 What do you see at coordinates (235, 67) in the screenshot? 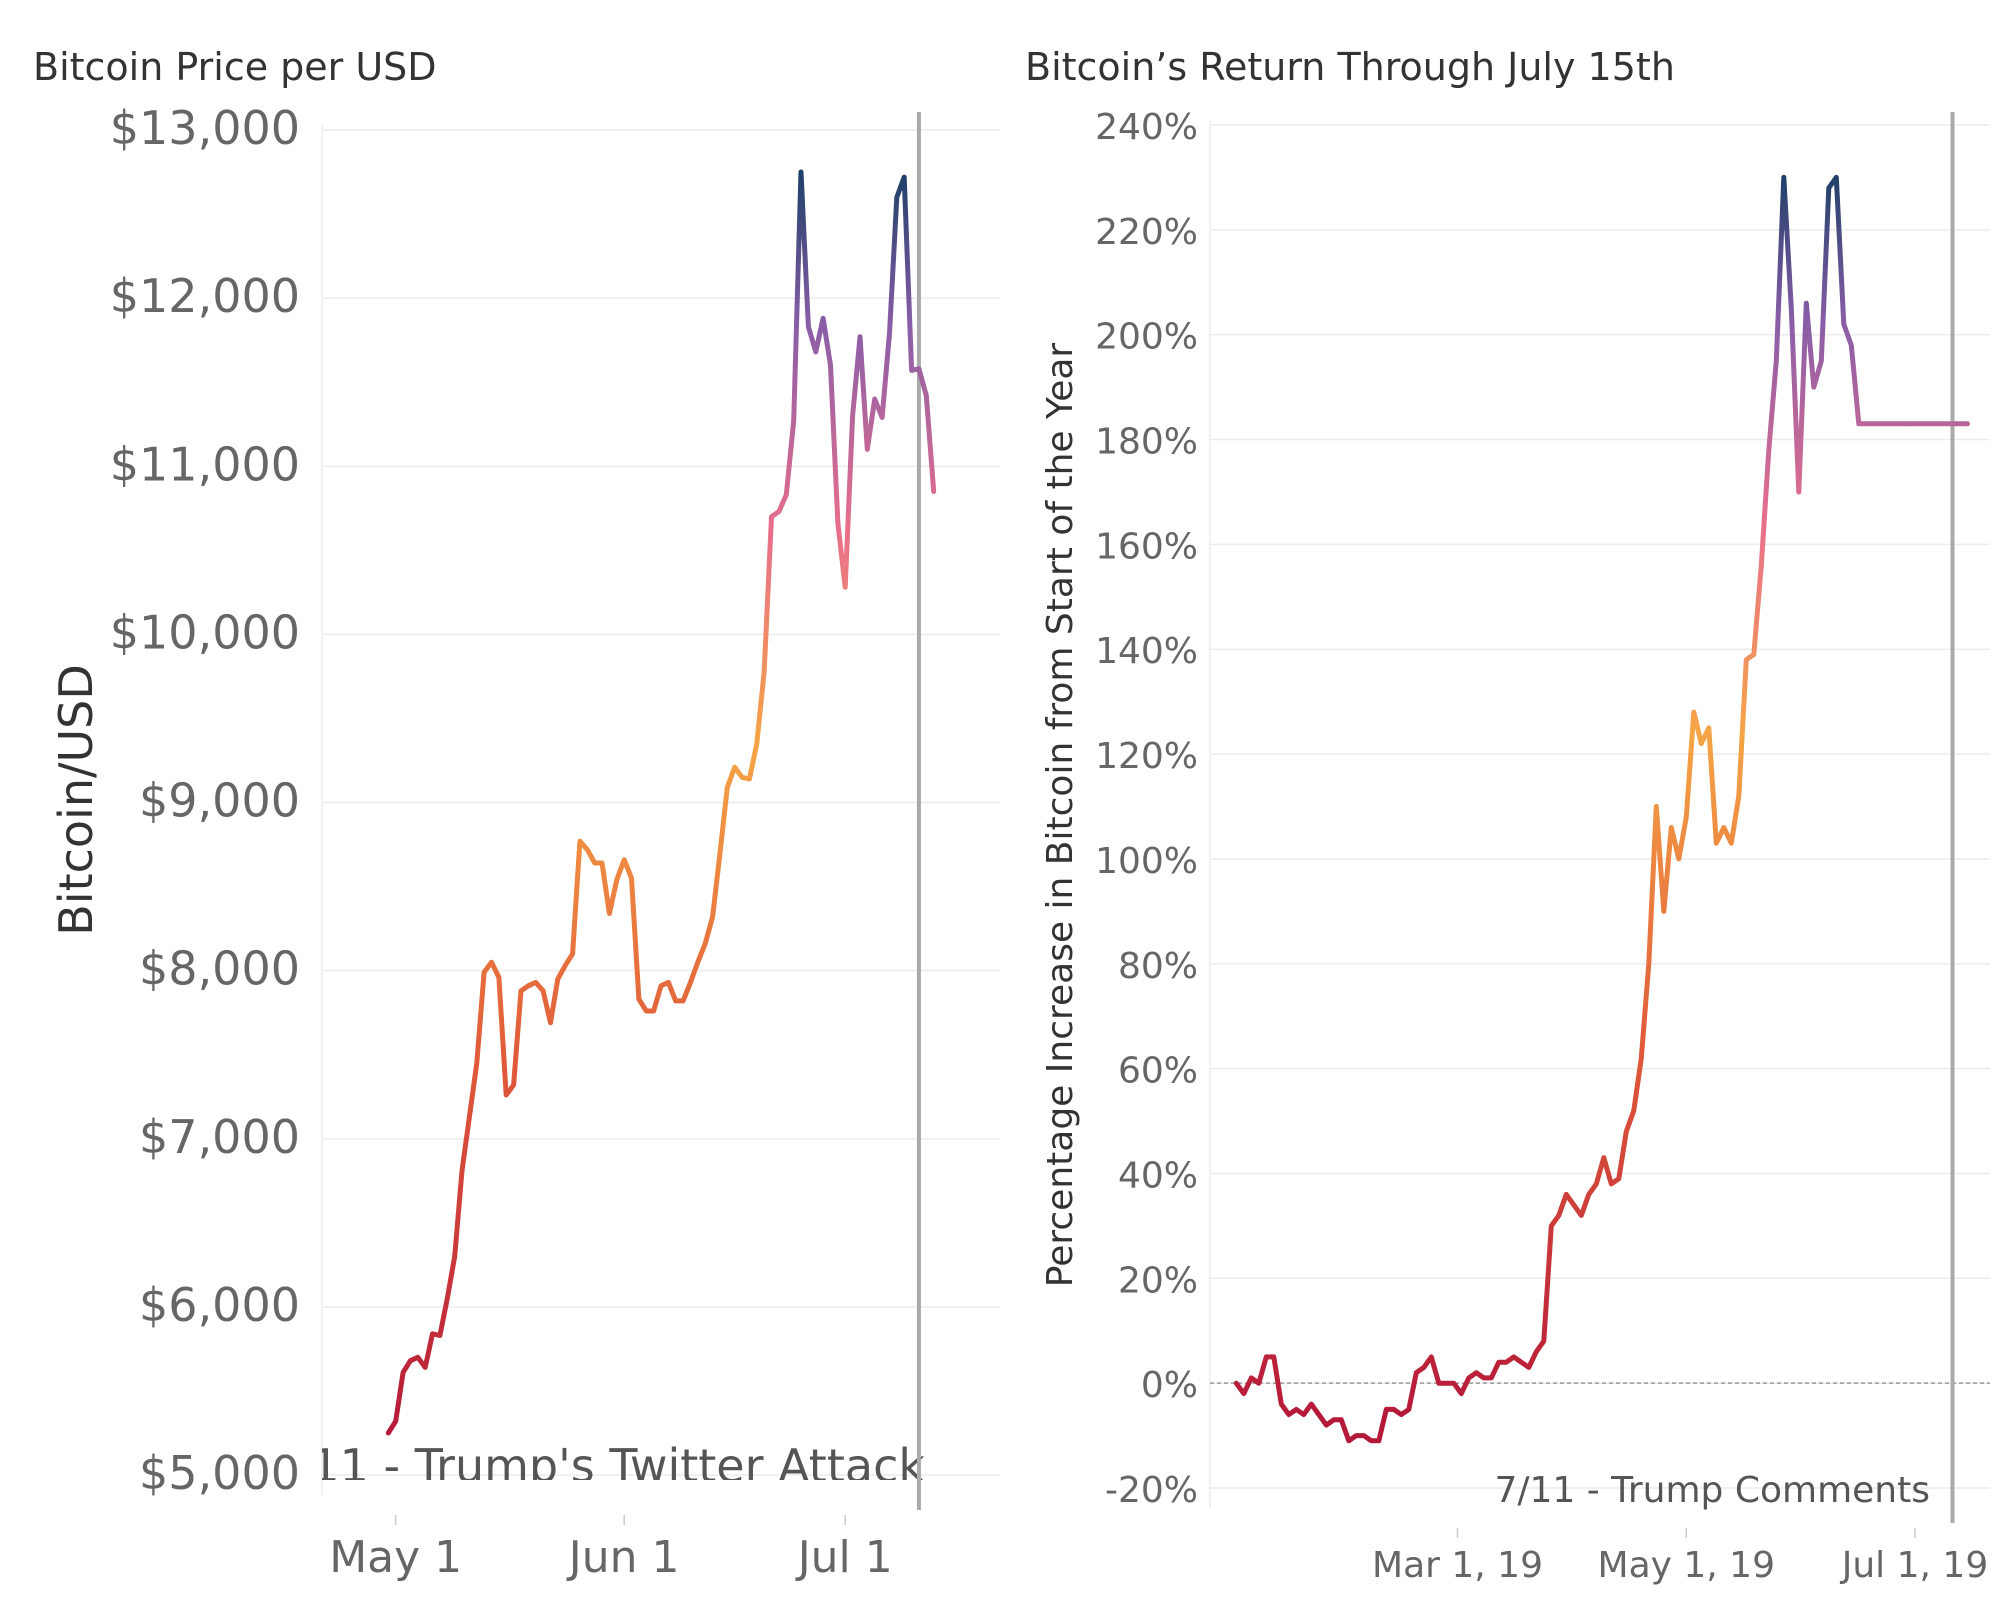
I see `left-chart-title: Bitcoin Price per USD` at bounding box center [235, 67].